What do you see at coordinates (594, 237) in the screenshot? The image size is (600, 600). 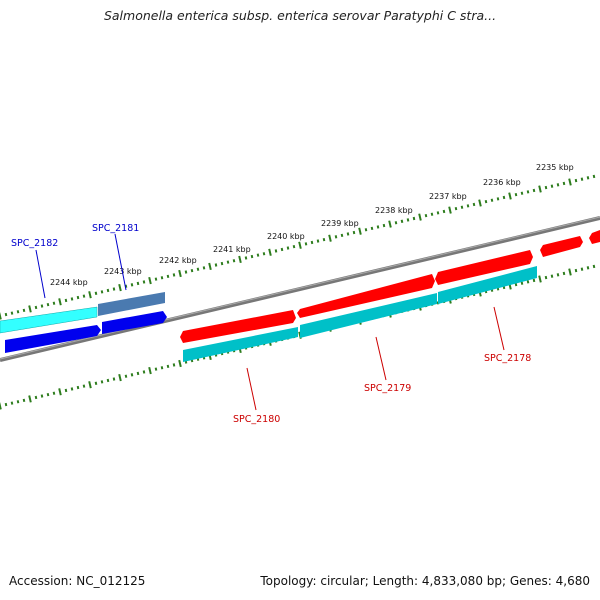 I see `gene-right-2-feature` at bounding box center [594, 237].